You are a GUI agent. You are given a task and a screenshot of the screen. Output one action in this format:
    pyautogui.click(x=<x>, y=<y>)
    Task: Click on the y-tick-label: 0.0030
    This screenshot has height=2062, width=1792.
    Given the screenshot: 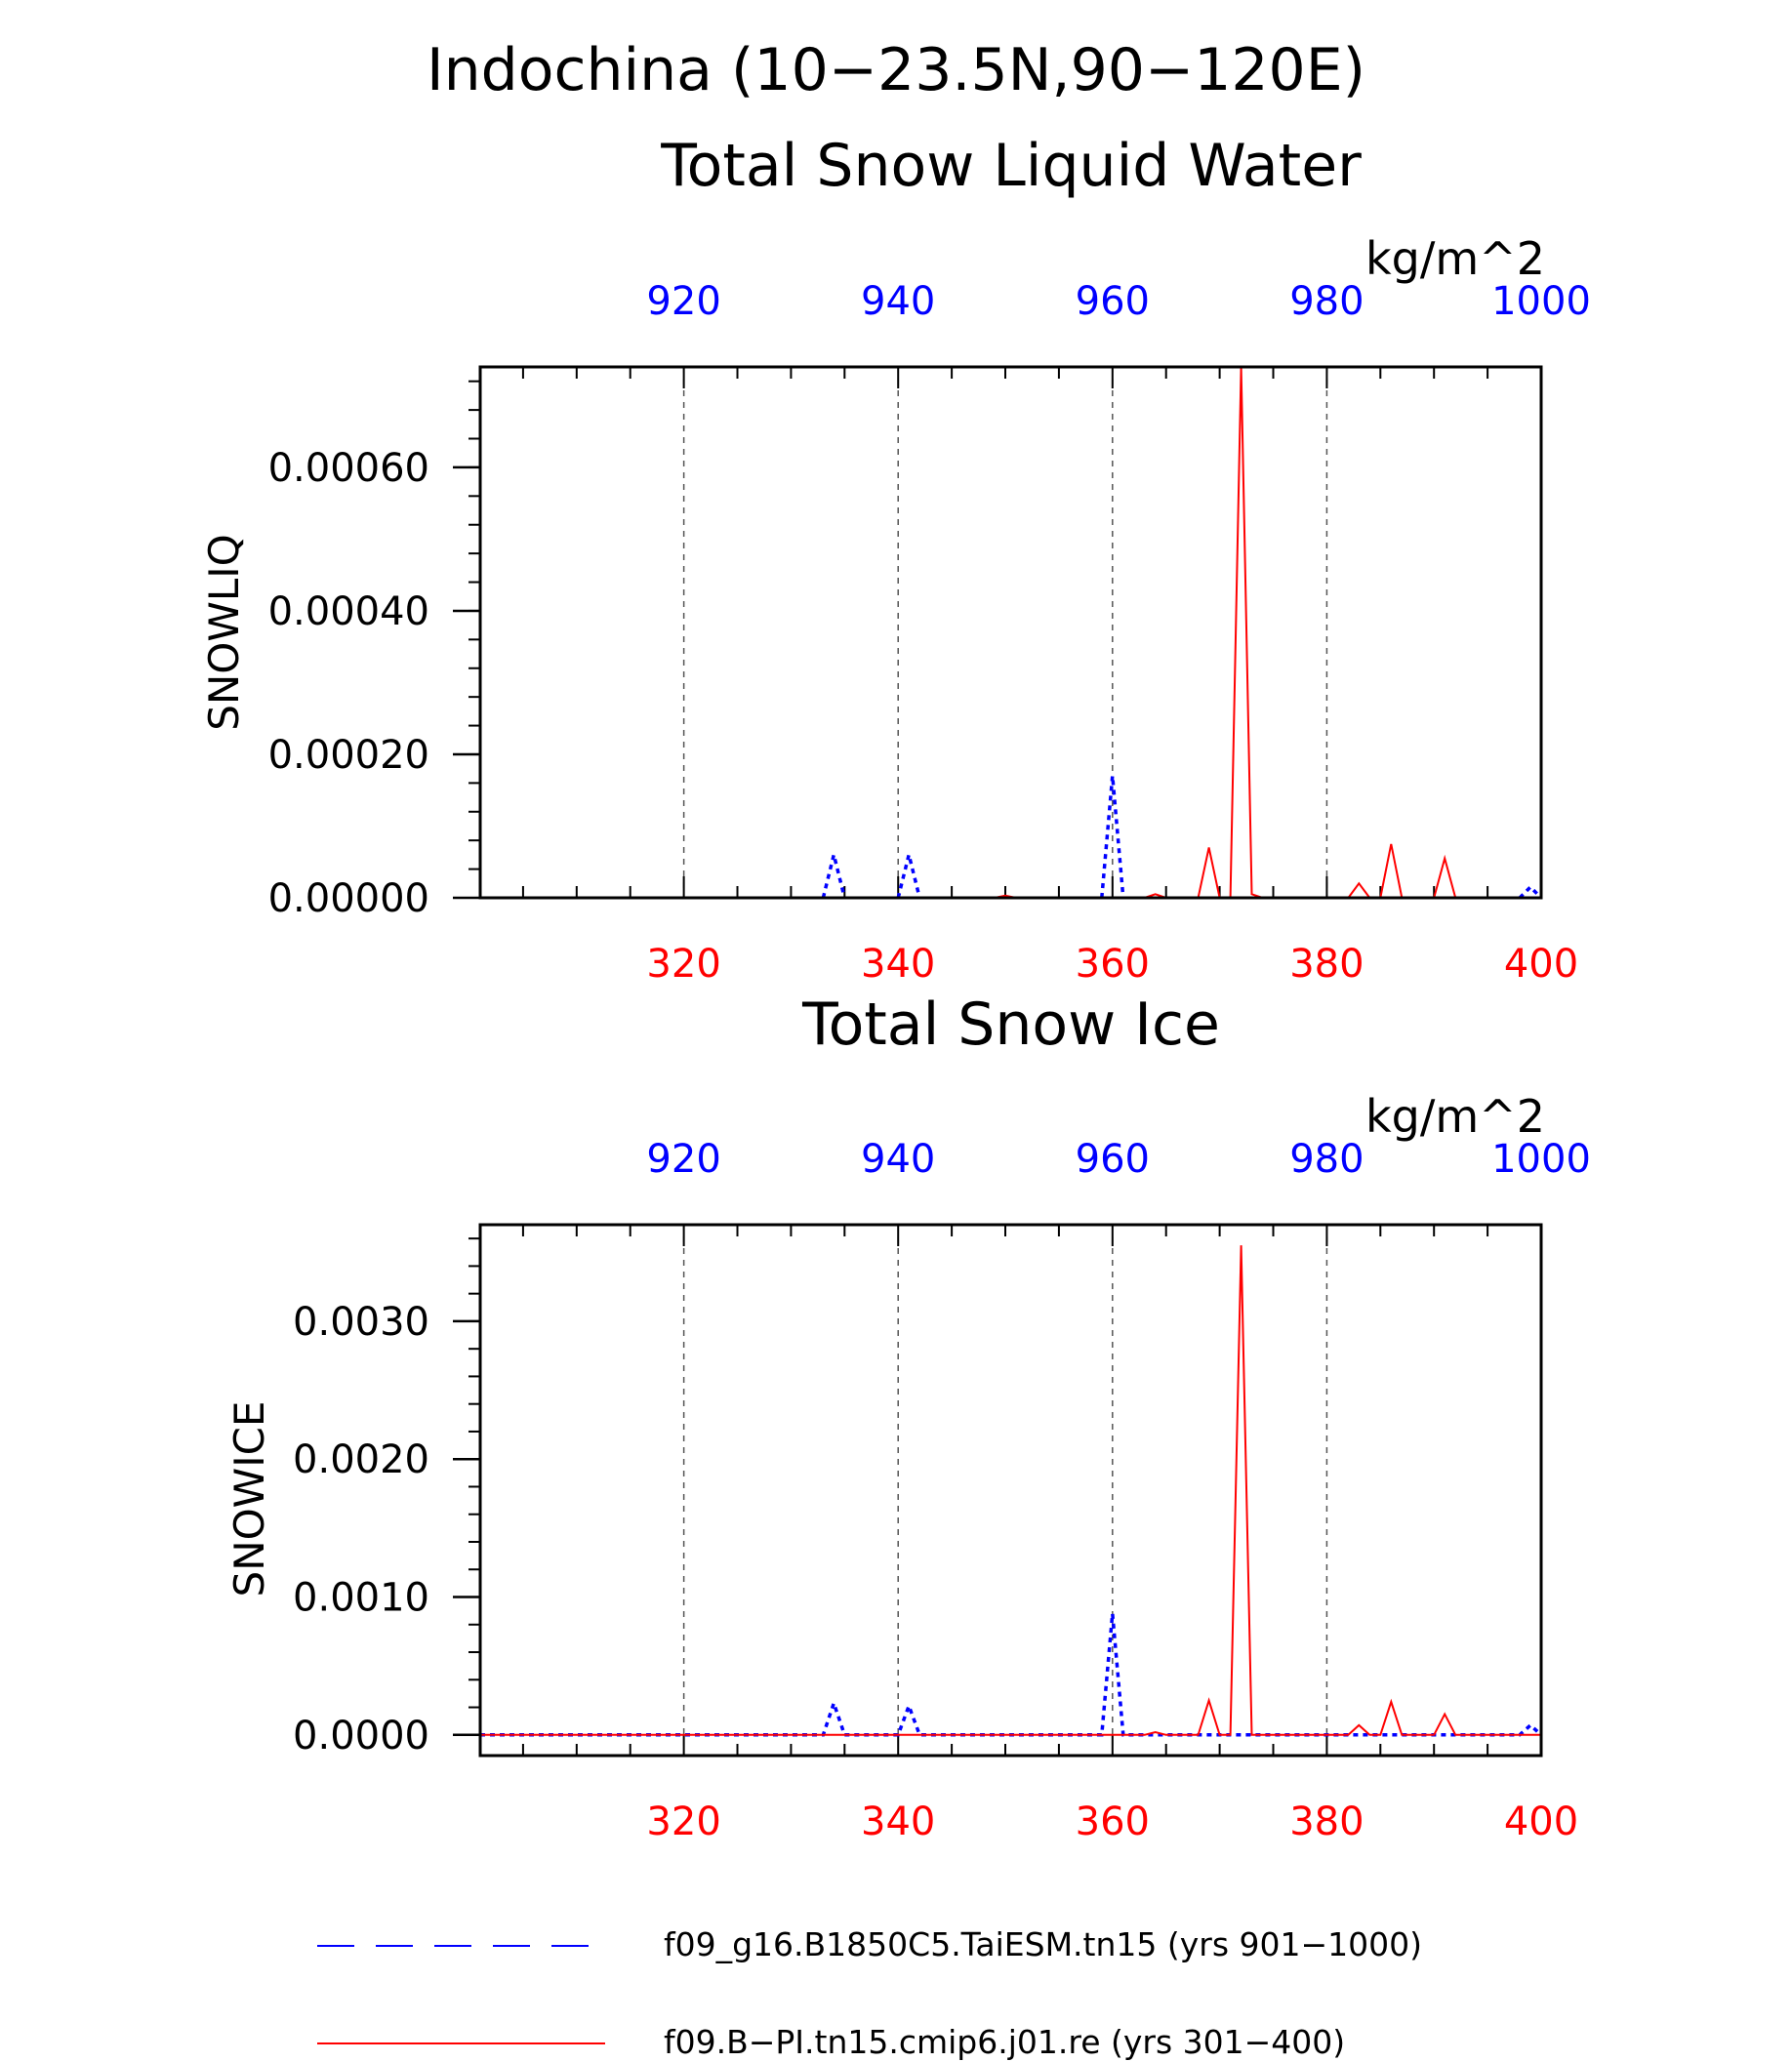 What is the action you would take?
    pyautogui.click(x=361, y=1322)
    